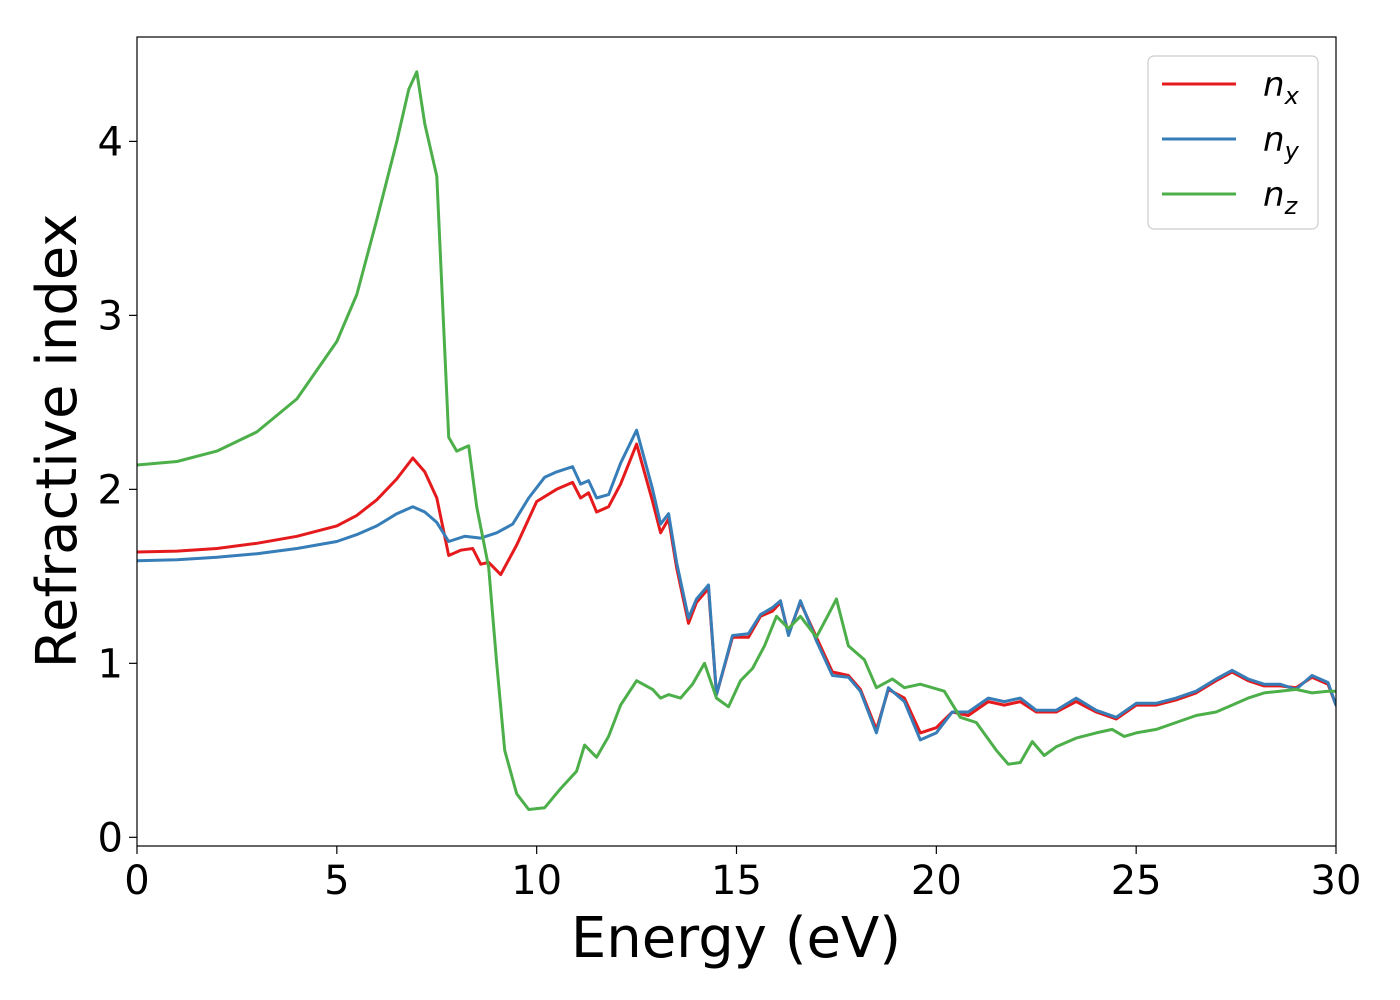 The width and height of the screenshot is (1400, 1000). What do you see at coordinates (1292, 96) in the screenshot?
I see `legend-label-subscript: x` at bounding box center [1292, 96].